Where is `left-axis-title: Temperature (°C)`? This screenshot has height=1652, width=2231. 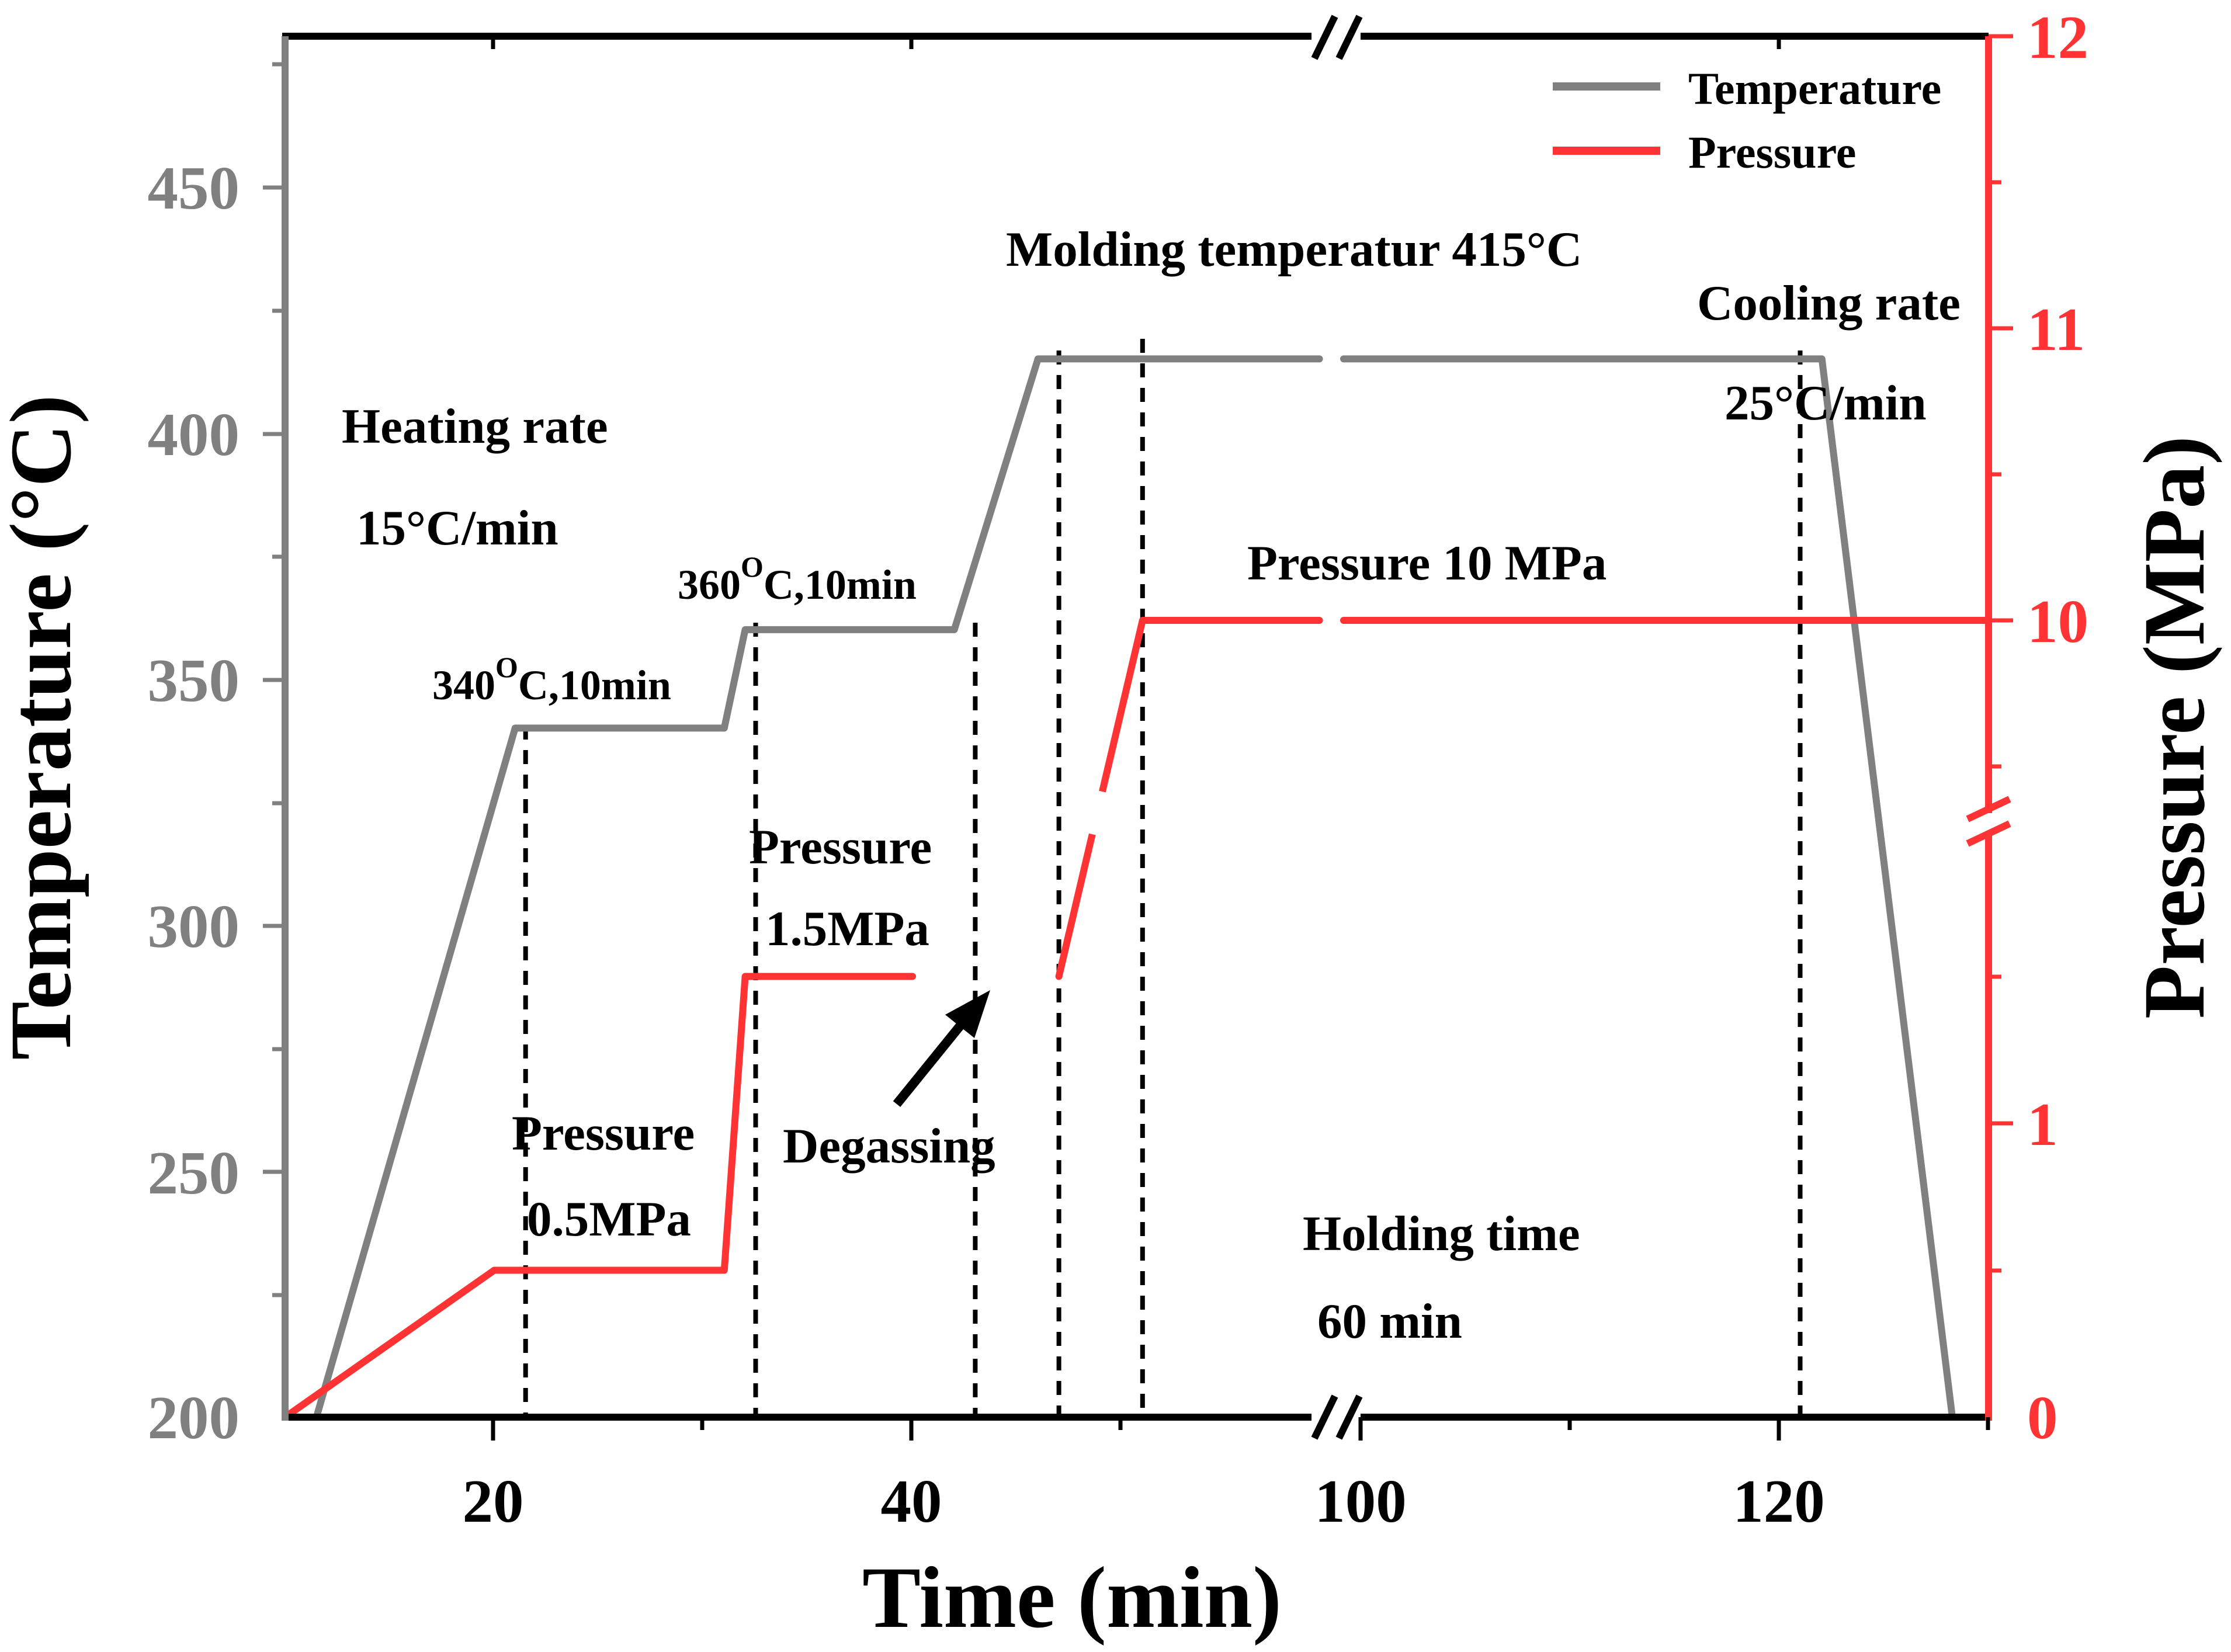 left-axis-title: Temperature (°C) is located at coordinates (44, 727).